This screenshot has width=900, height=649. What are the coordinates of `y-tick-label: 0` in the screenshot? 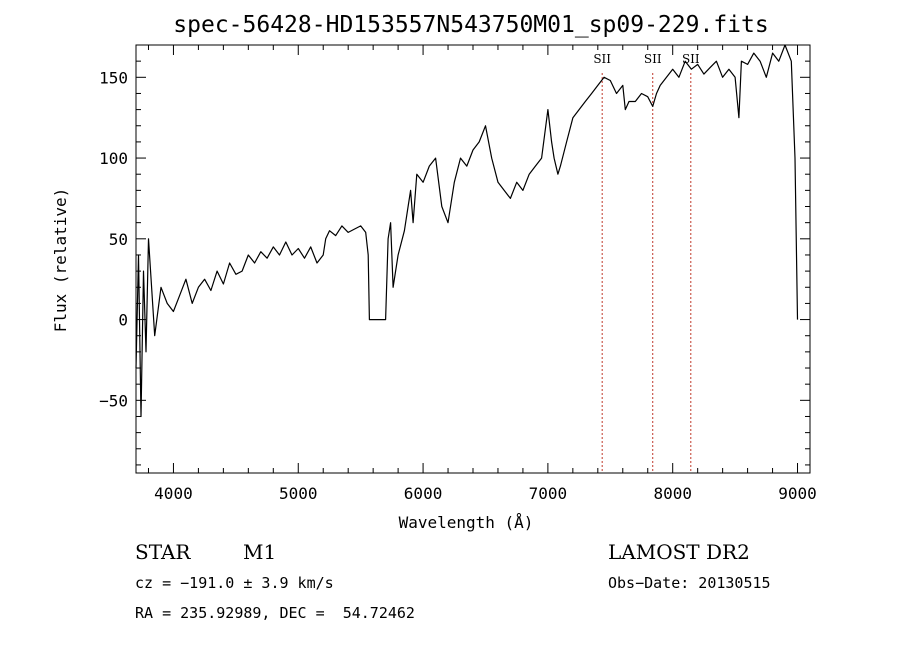 It's located at (123, 320).